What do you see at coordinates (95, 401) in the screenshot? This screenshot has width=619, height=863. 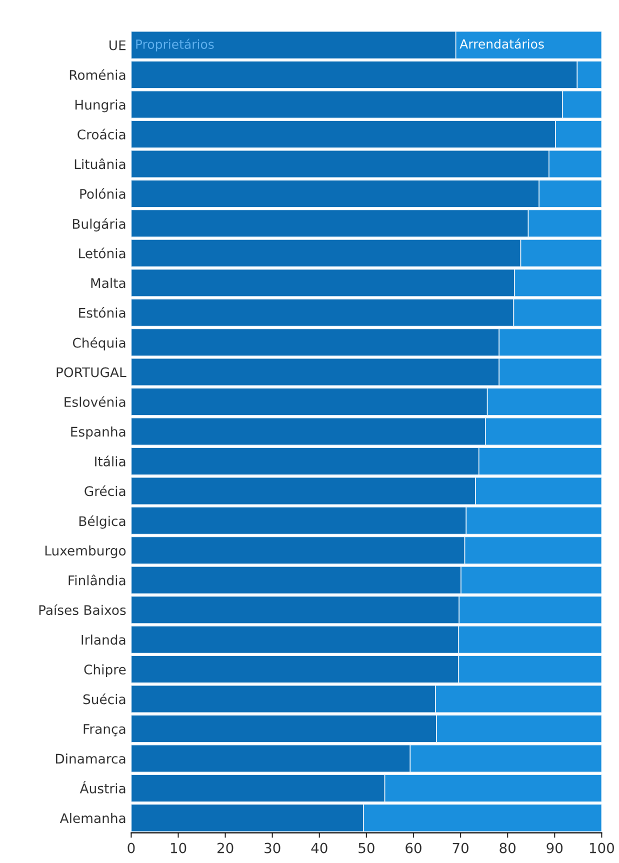 I see `y-tick-label: Eslovénia` at bounding box center [95, 401].